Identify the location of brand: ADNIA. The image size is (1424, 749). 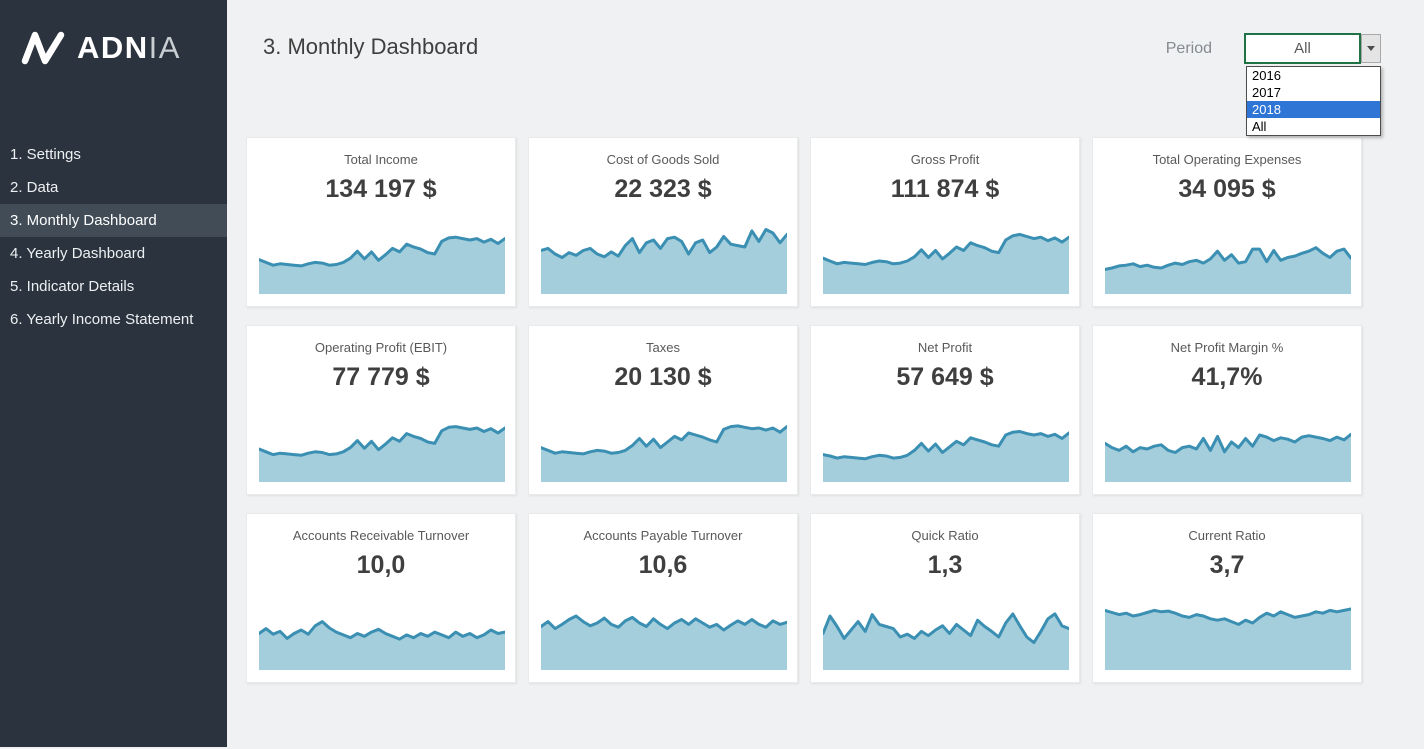
(123, 48).